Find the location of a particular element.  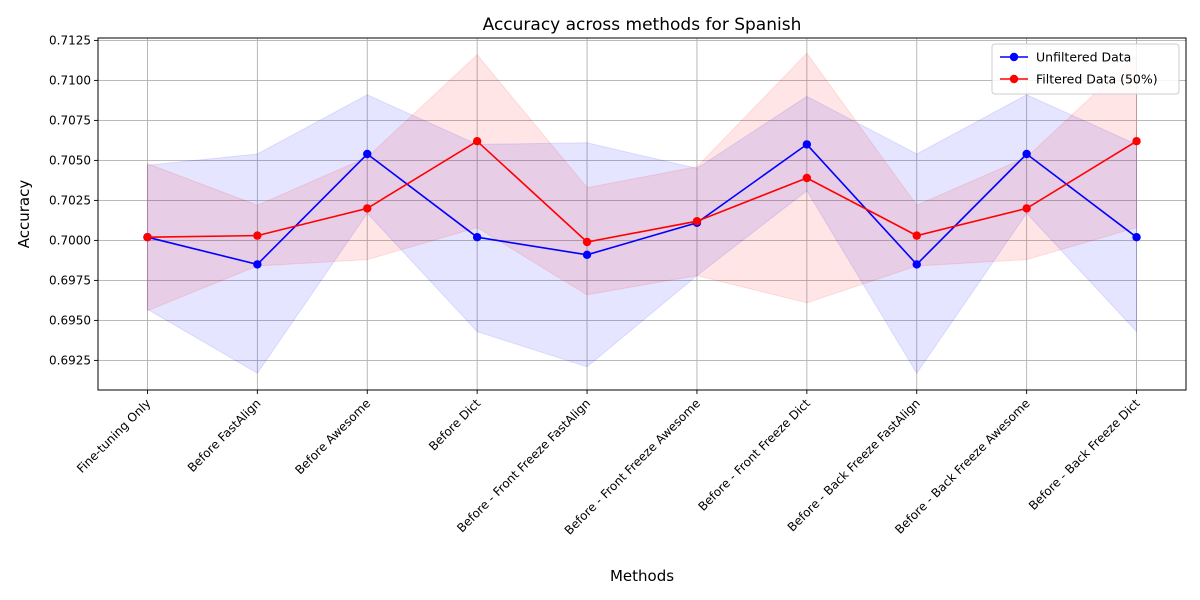

y-tick-label: 0.6925 is located at coordinates (70, 360).